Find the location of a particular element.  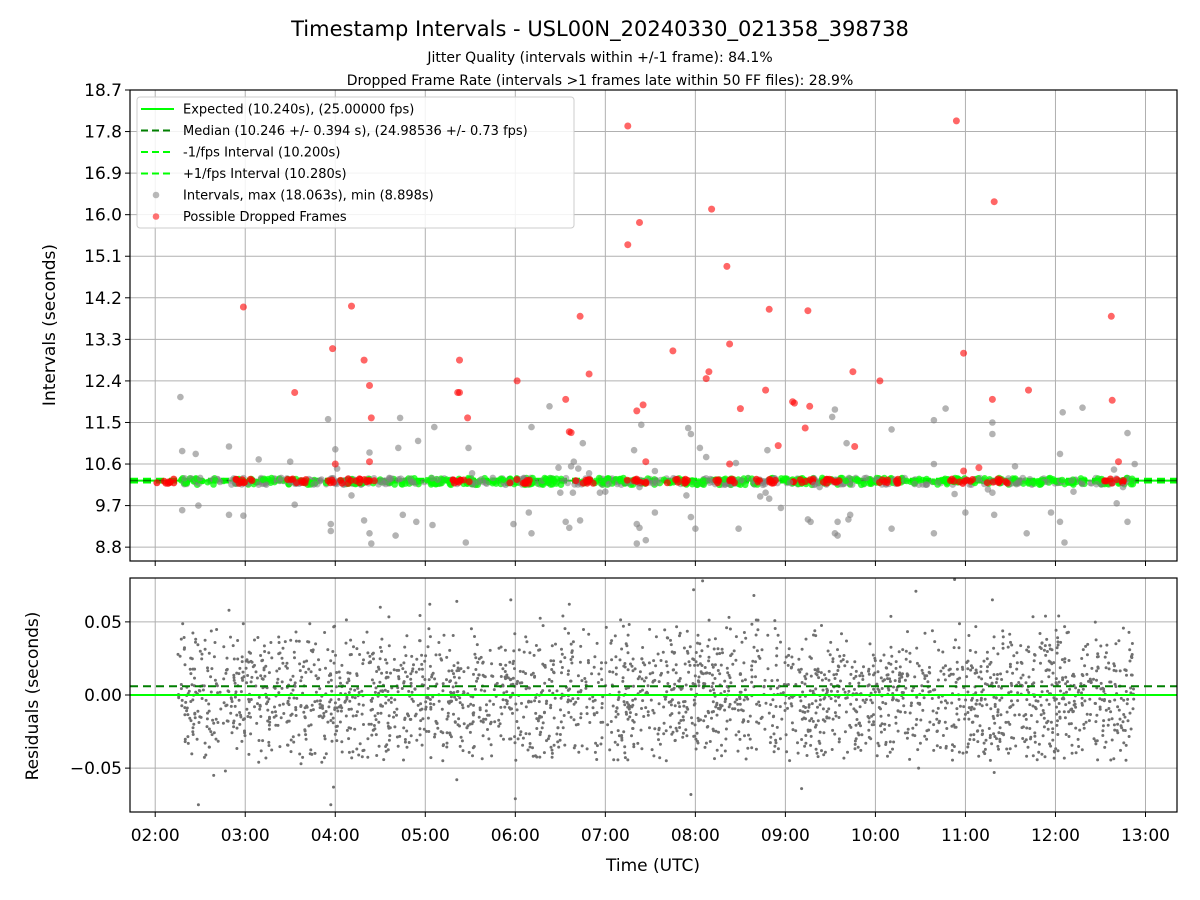

top-y-tick-label: 15.1 is located at coordinates (103, 257).